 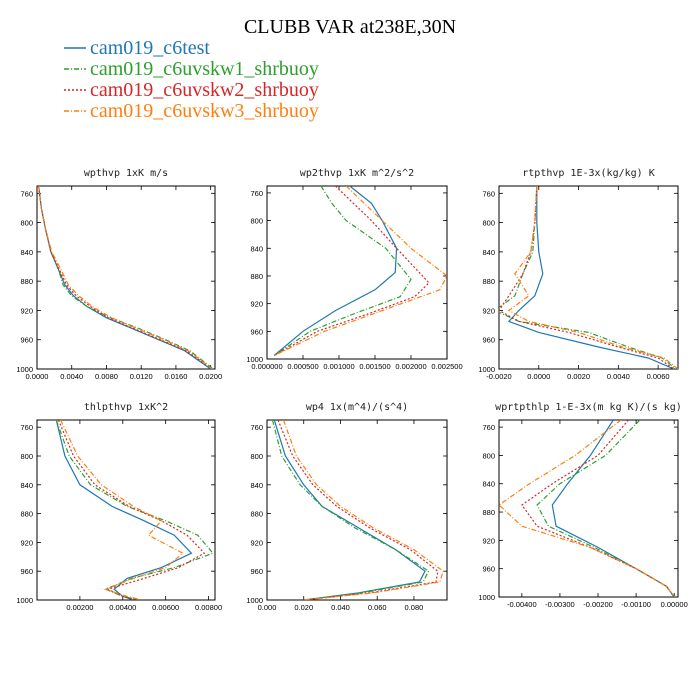 I want to click on x-tick-label: 0.0160, so click(x=175, y=376).